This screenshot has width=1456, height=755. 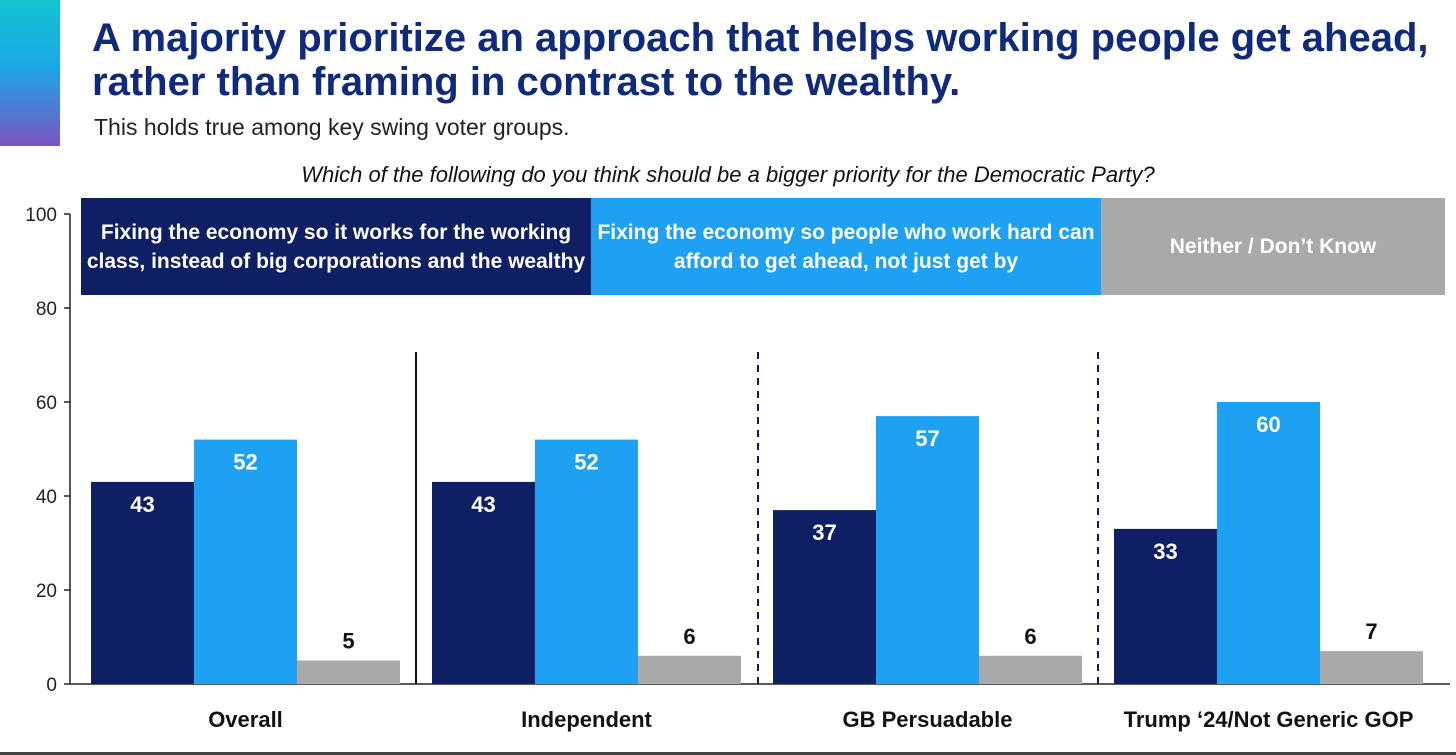 I want to click on data-label: 33, so click(x=1165, y=551).